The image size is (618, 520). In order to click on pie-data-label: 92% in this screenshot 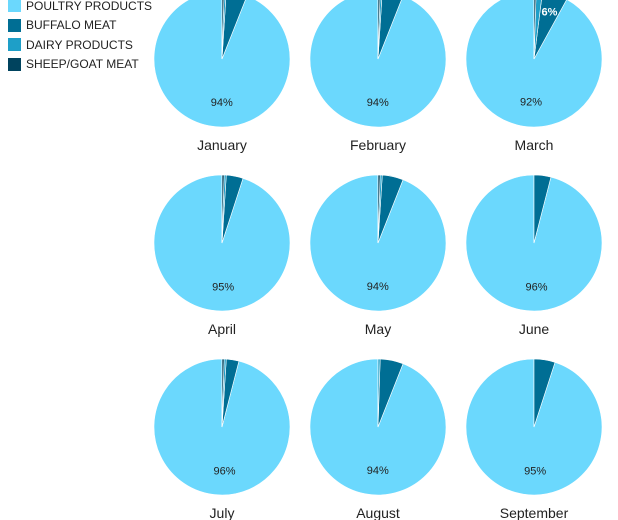, I will do `click(531, 103)`.